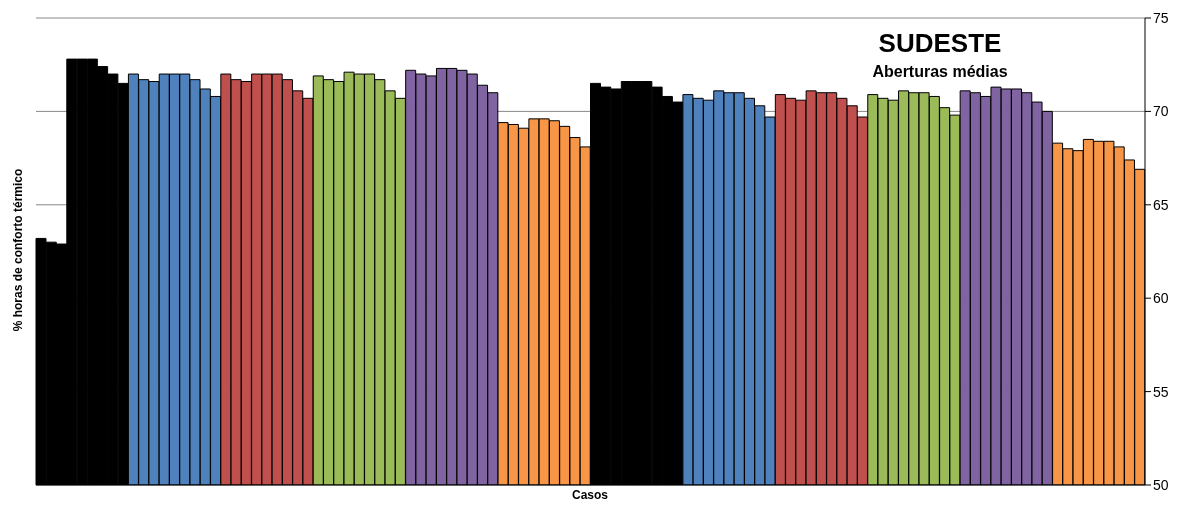 This screenshot has width=1200, height=509. Describe the element at coordinates (590, 495) in the screenshot. I see `x-axis-title: Casos` at that location.